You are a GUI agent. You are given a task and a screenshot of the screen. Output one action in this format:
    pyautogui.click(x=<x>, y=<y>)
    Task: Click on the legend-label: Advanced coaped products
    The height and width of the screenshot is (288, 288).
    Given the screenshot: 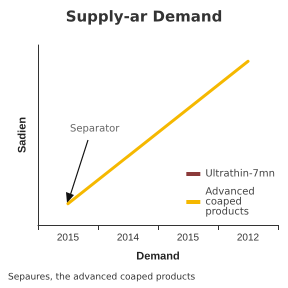 What is the action you would take?
    pyautogui.click(x=231, y=202)
    